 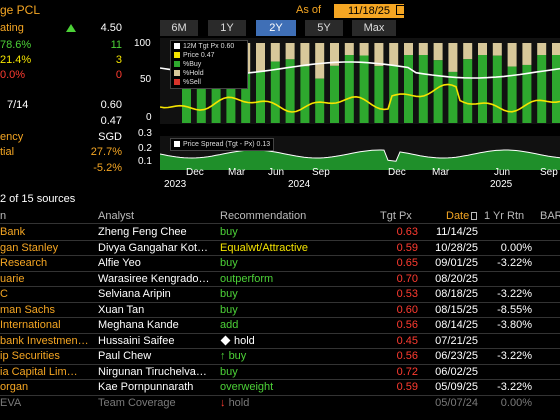 What do you see at coordinates (369, 11) in the screenshot?
I see `as-of-date-field: 11/18/25` at bounding box center [369, 11].